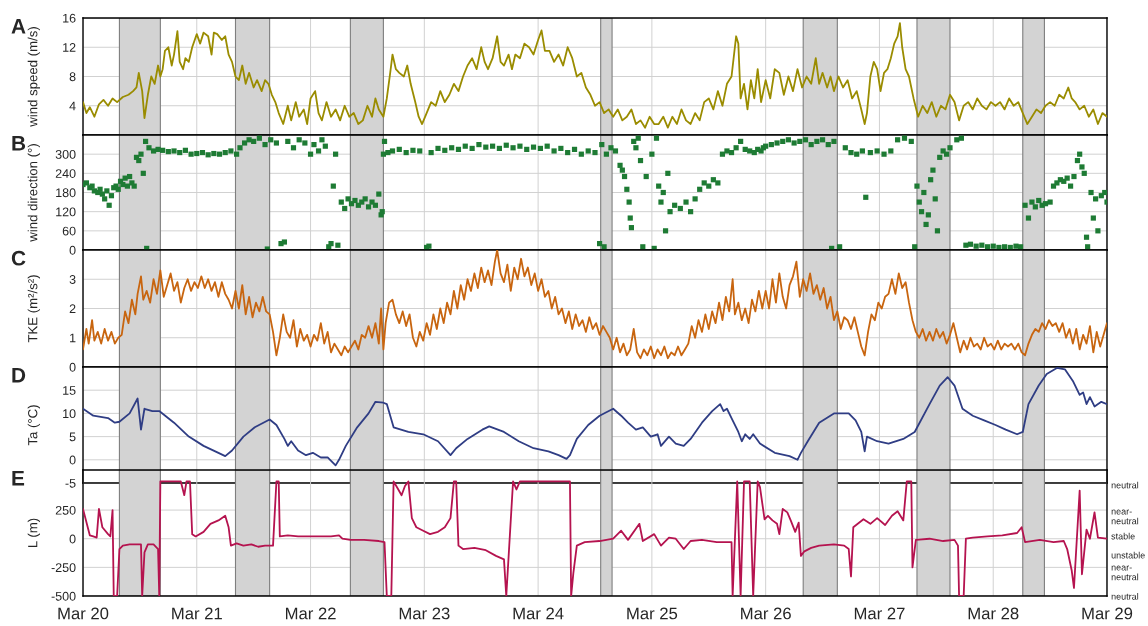  Describe the element at coordinates (69, 231) in the screenshot. I see `y-tick-label: 60` at that location.